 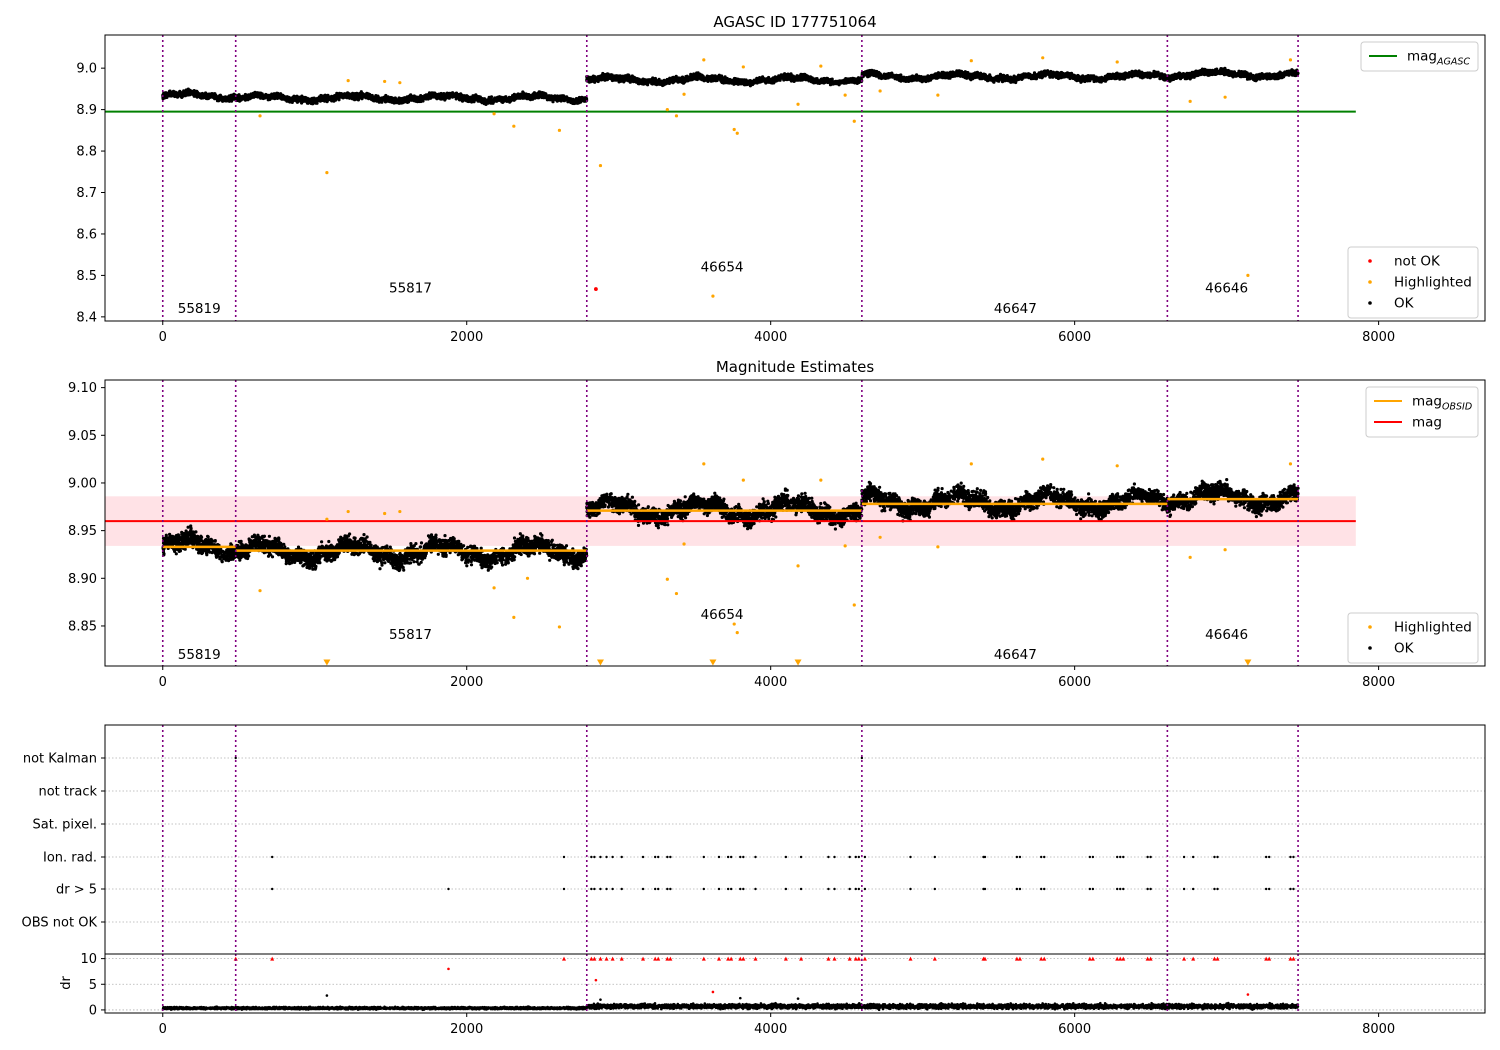 What do you see at coordinates (1453, 62) in the screenshot?
I see `p1-top-legend-subscript: AGASC` at bounding box center [1453, 62].